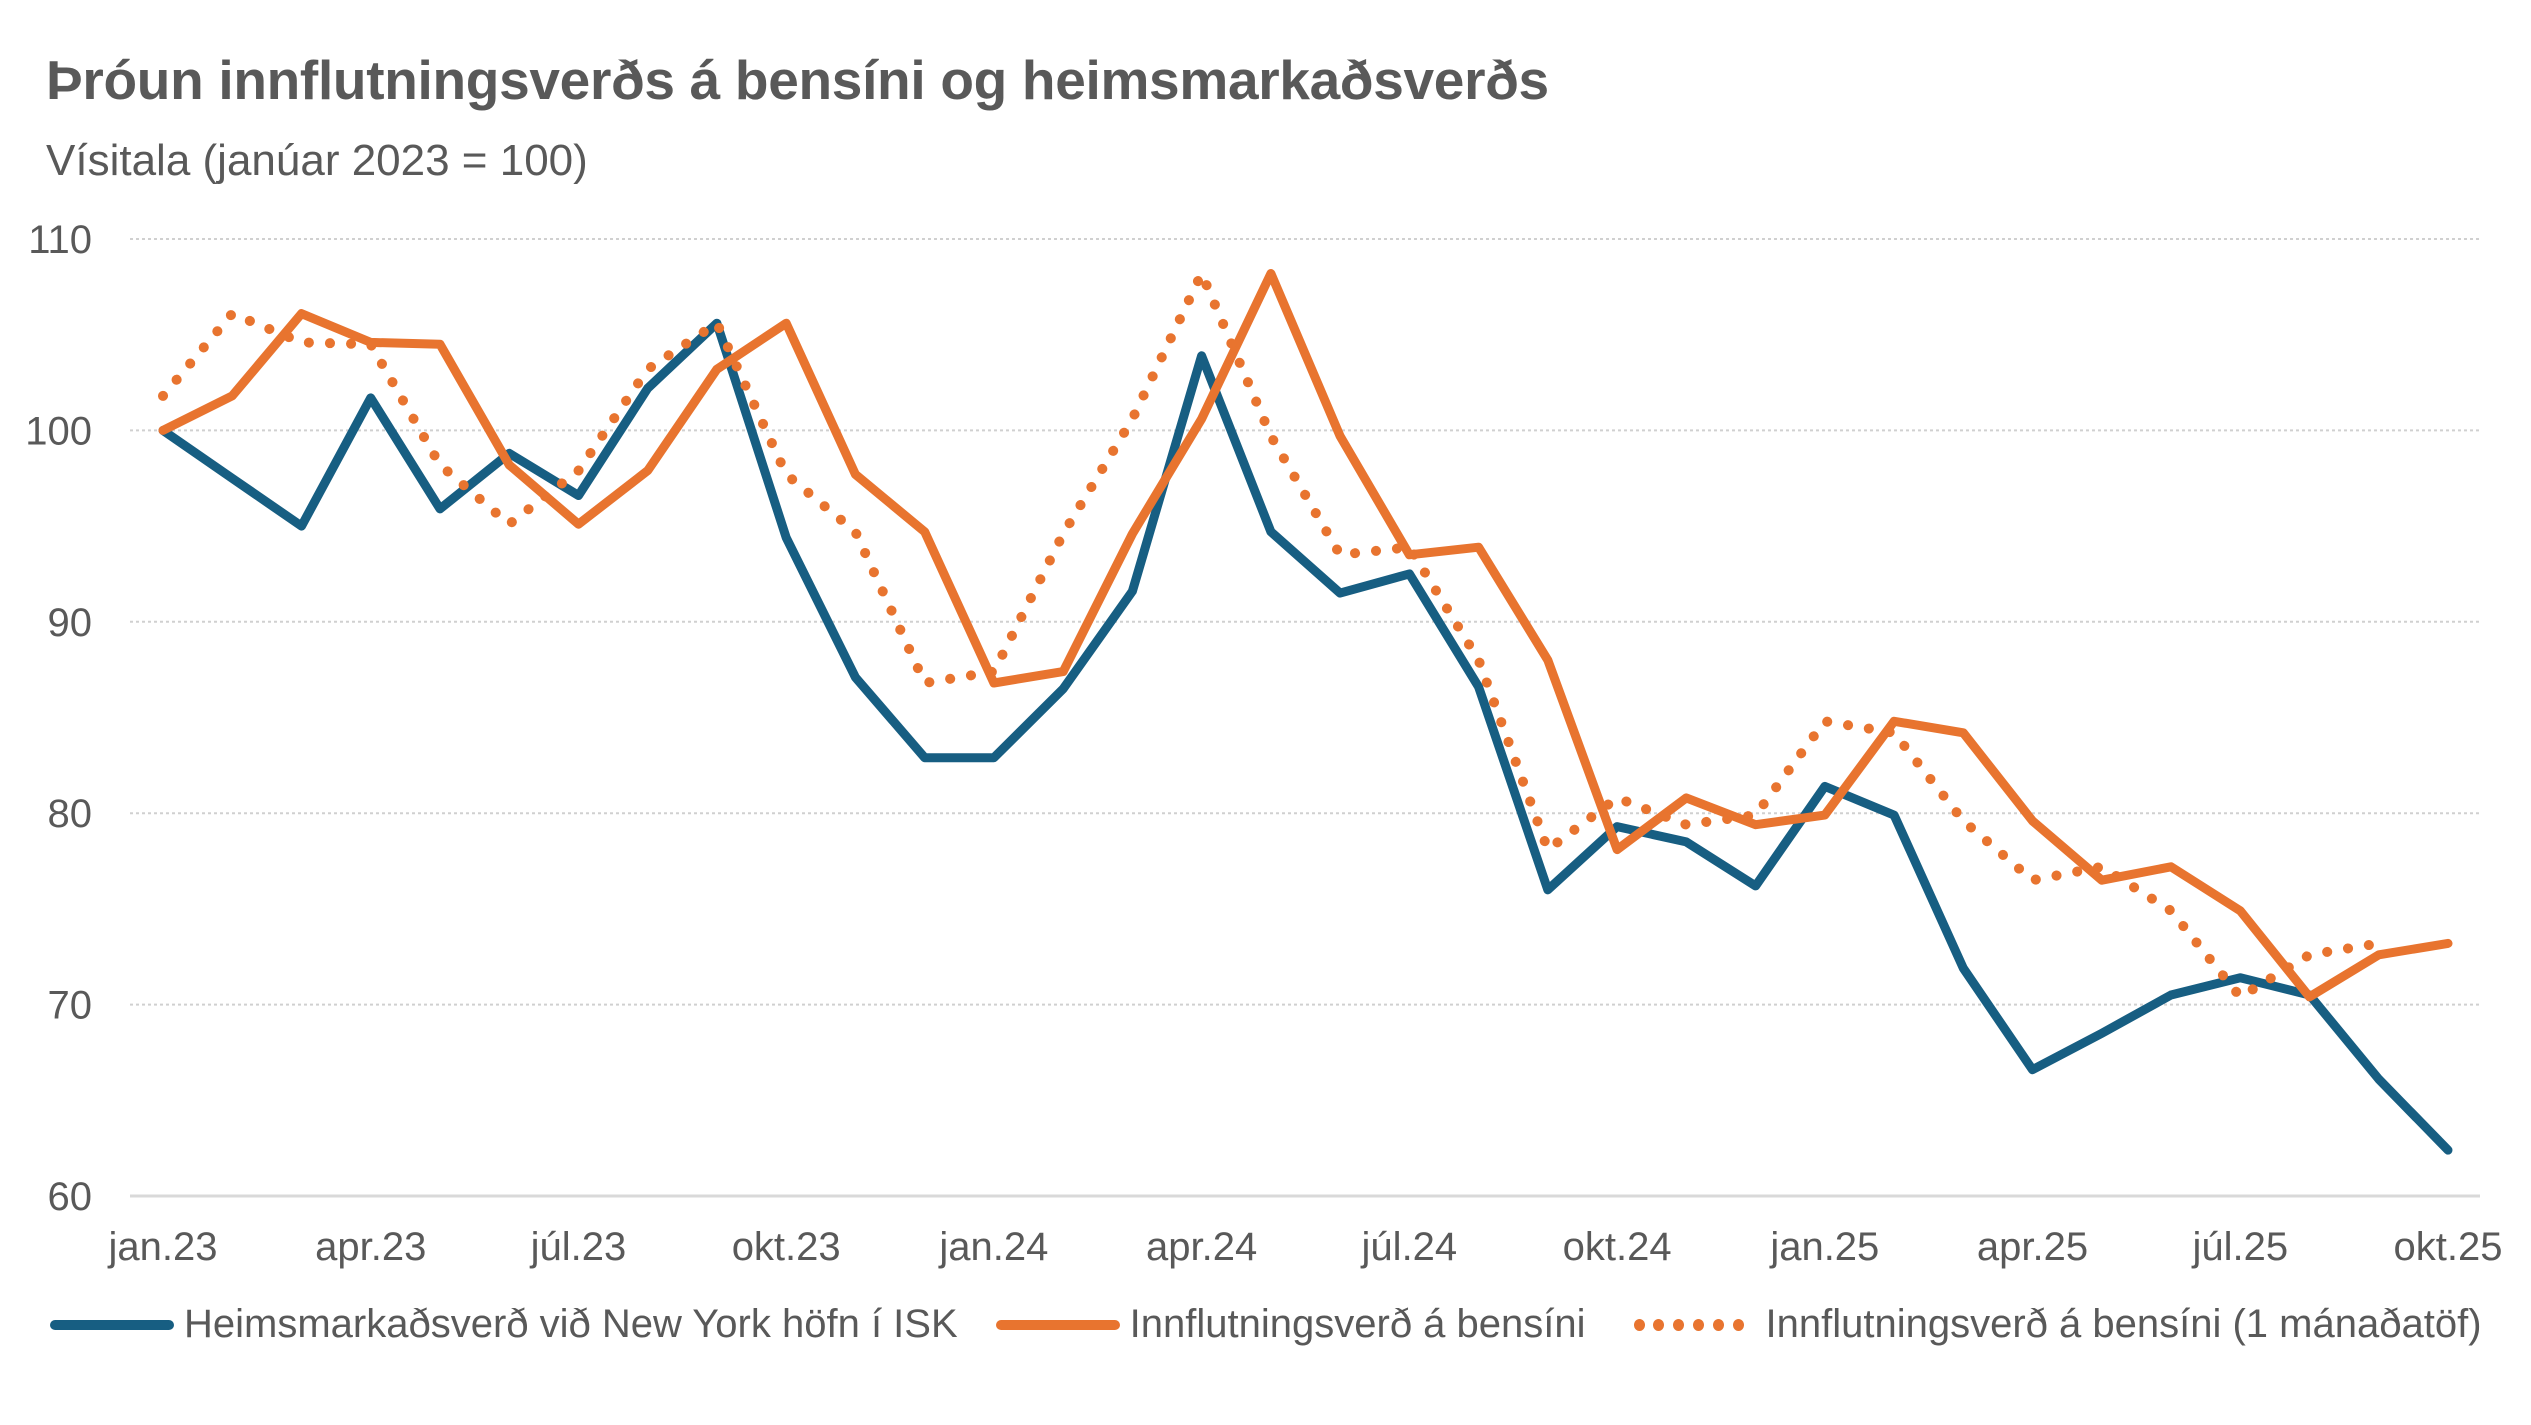 Image resolution: width=2531 pixels, height=1425 pixels. What do you see at coordinates (578, 1247) in the screenshot?
I see `x-tick-label: júl.23` at bounding box center [578, 1247].